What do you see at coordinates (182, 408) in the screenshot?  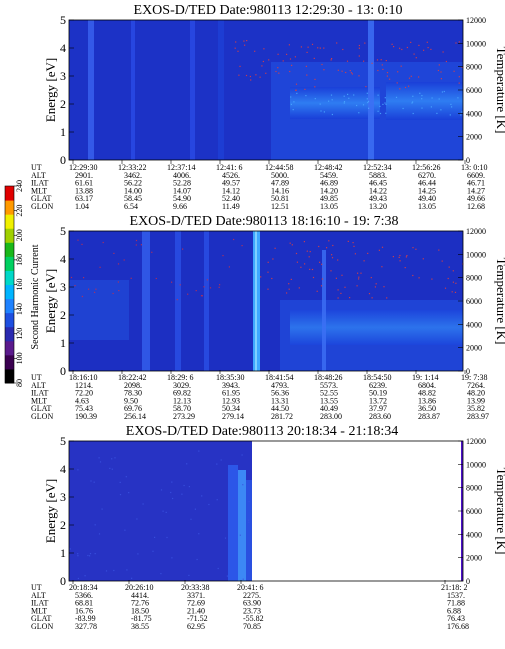 I see `orbit-value: 58.70` at bounding box center [182, 408].